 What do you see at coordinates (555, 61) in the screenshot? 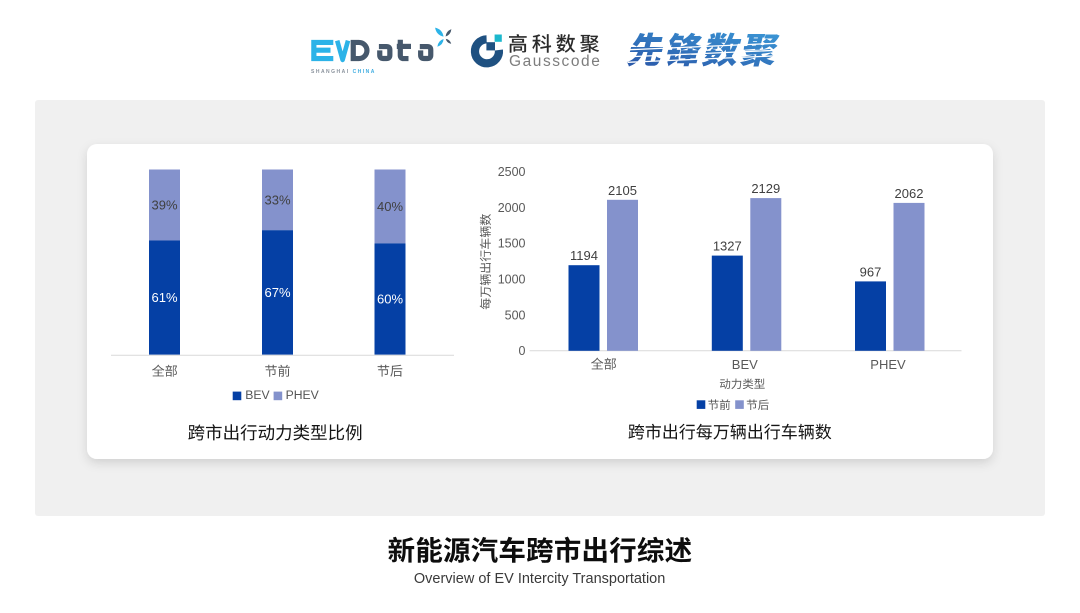
I see `svg-text: Gausscode` at bounding box center [555, 61].